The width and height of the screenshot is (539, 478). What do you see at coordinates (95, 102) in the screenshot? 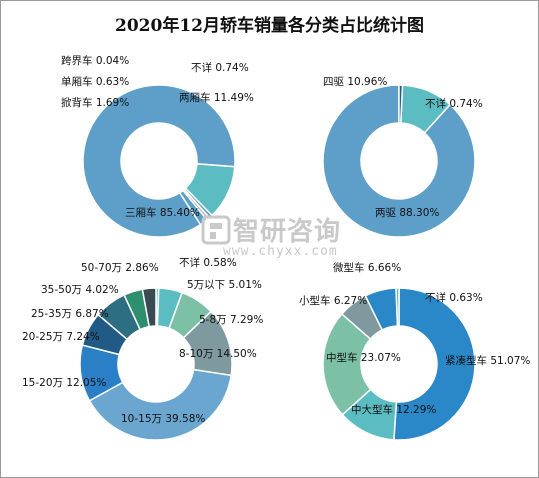
I see `data-label-掀背车: 掀背车 1.69%` at bounding box center [95, 102].